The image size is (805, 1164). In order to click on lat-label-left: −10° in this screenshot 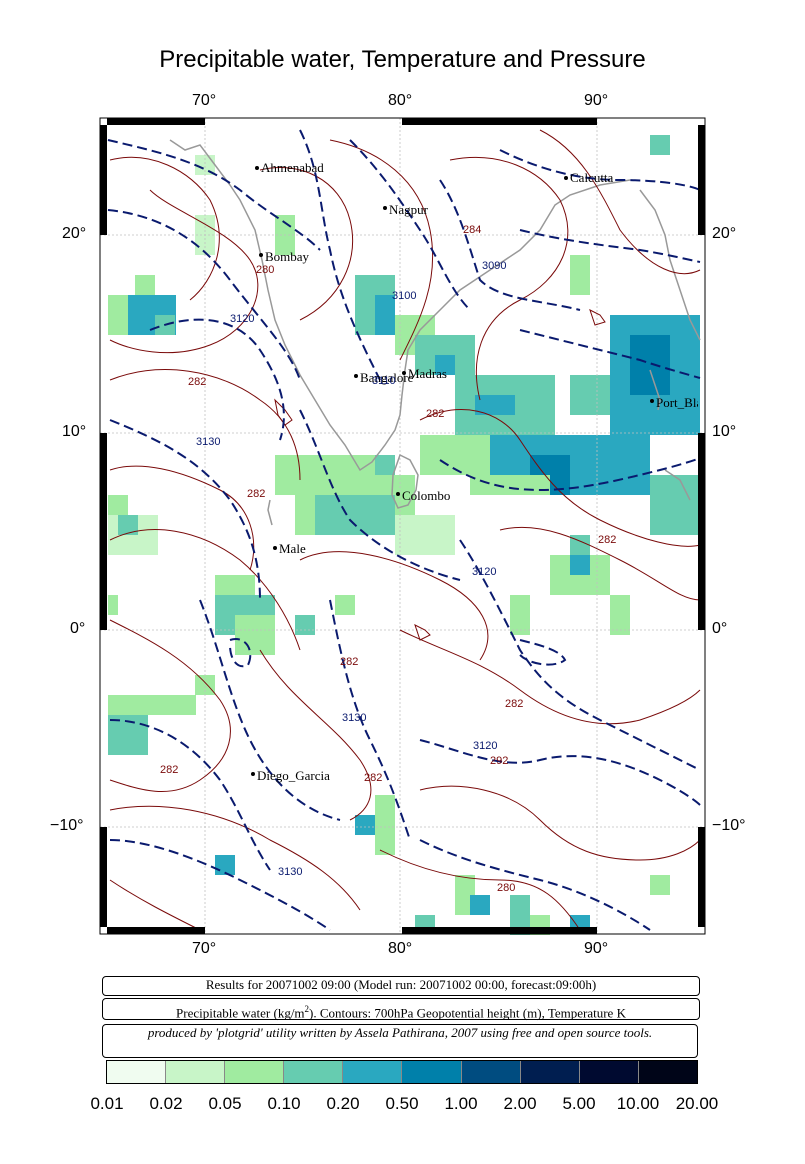, I will do `click(67, 825)`.